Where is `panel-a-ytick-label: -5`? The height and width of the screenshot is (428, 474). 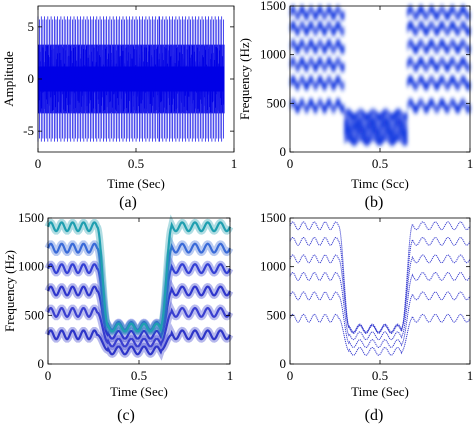
panel-a-ytick-label: -5 is located at coordinates (28, 130).